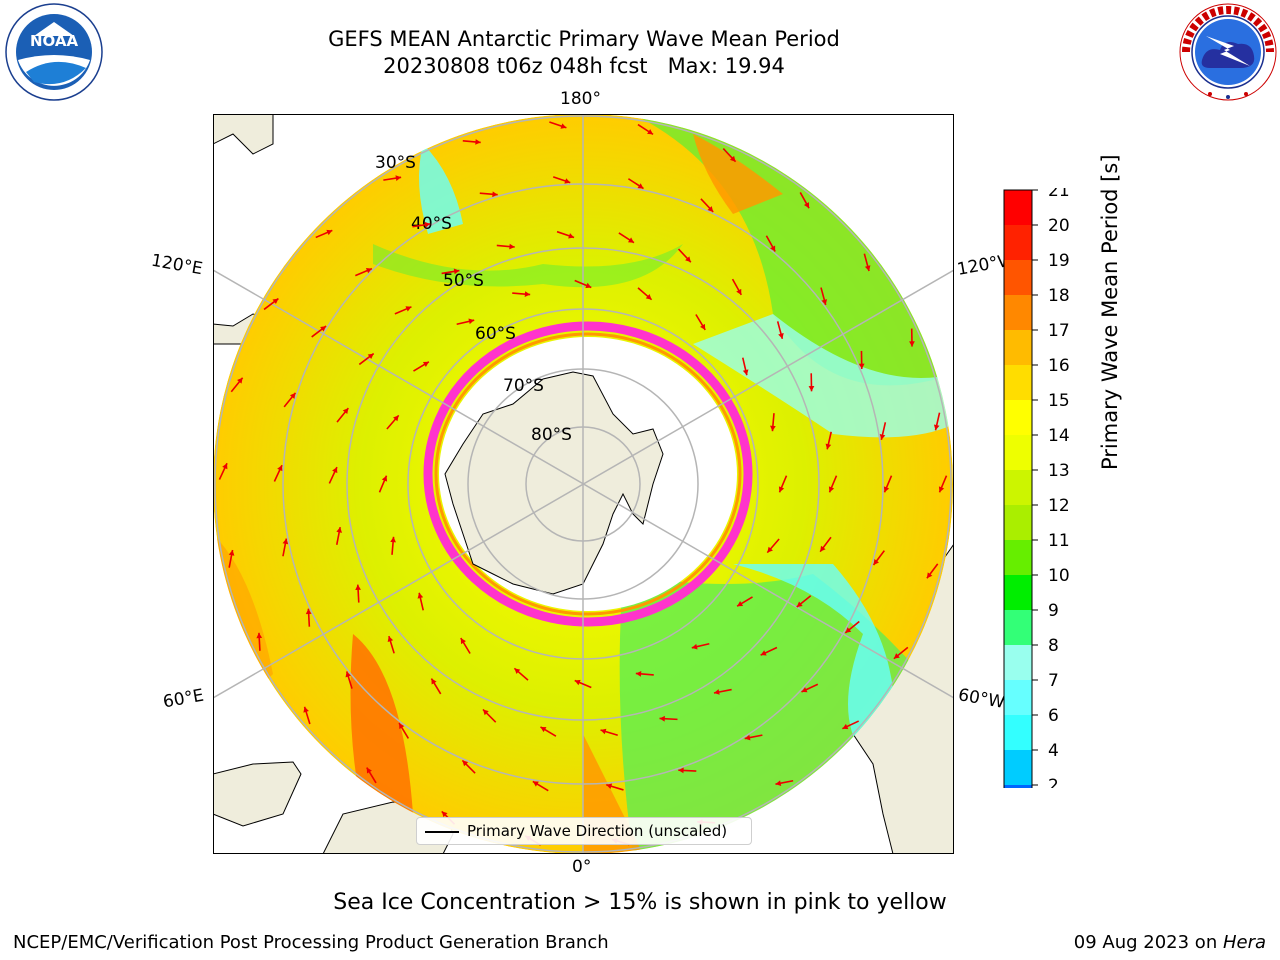 This screenshot has height=960, width=1280. I want to click on lat-label-40: 40°S, so click(431, 224).